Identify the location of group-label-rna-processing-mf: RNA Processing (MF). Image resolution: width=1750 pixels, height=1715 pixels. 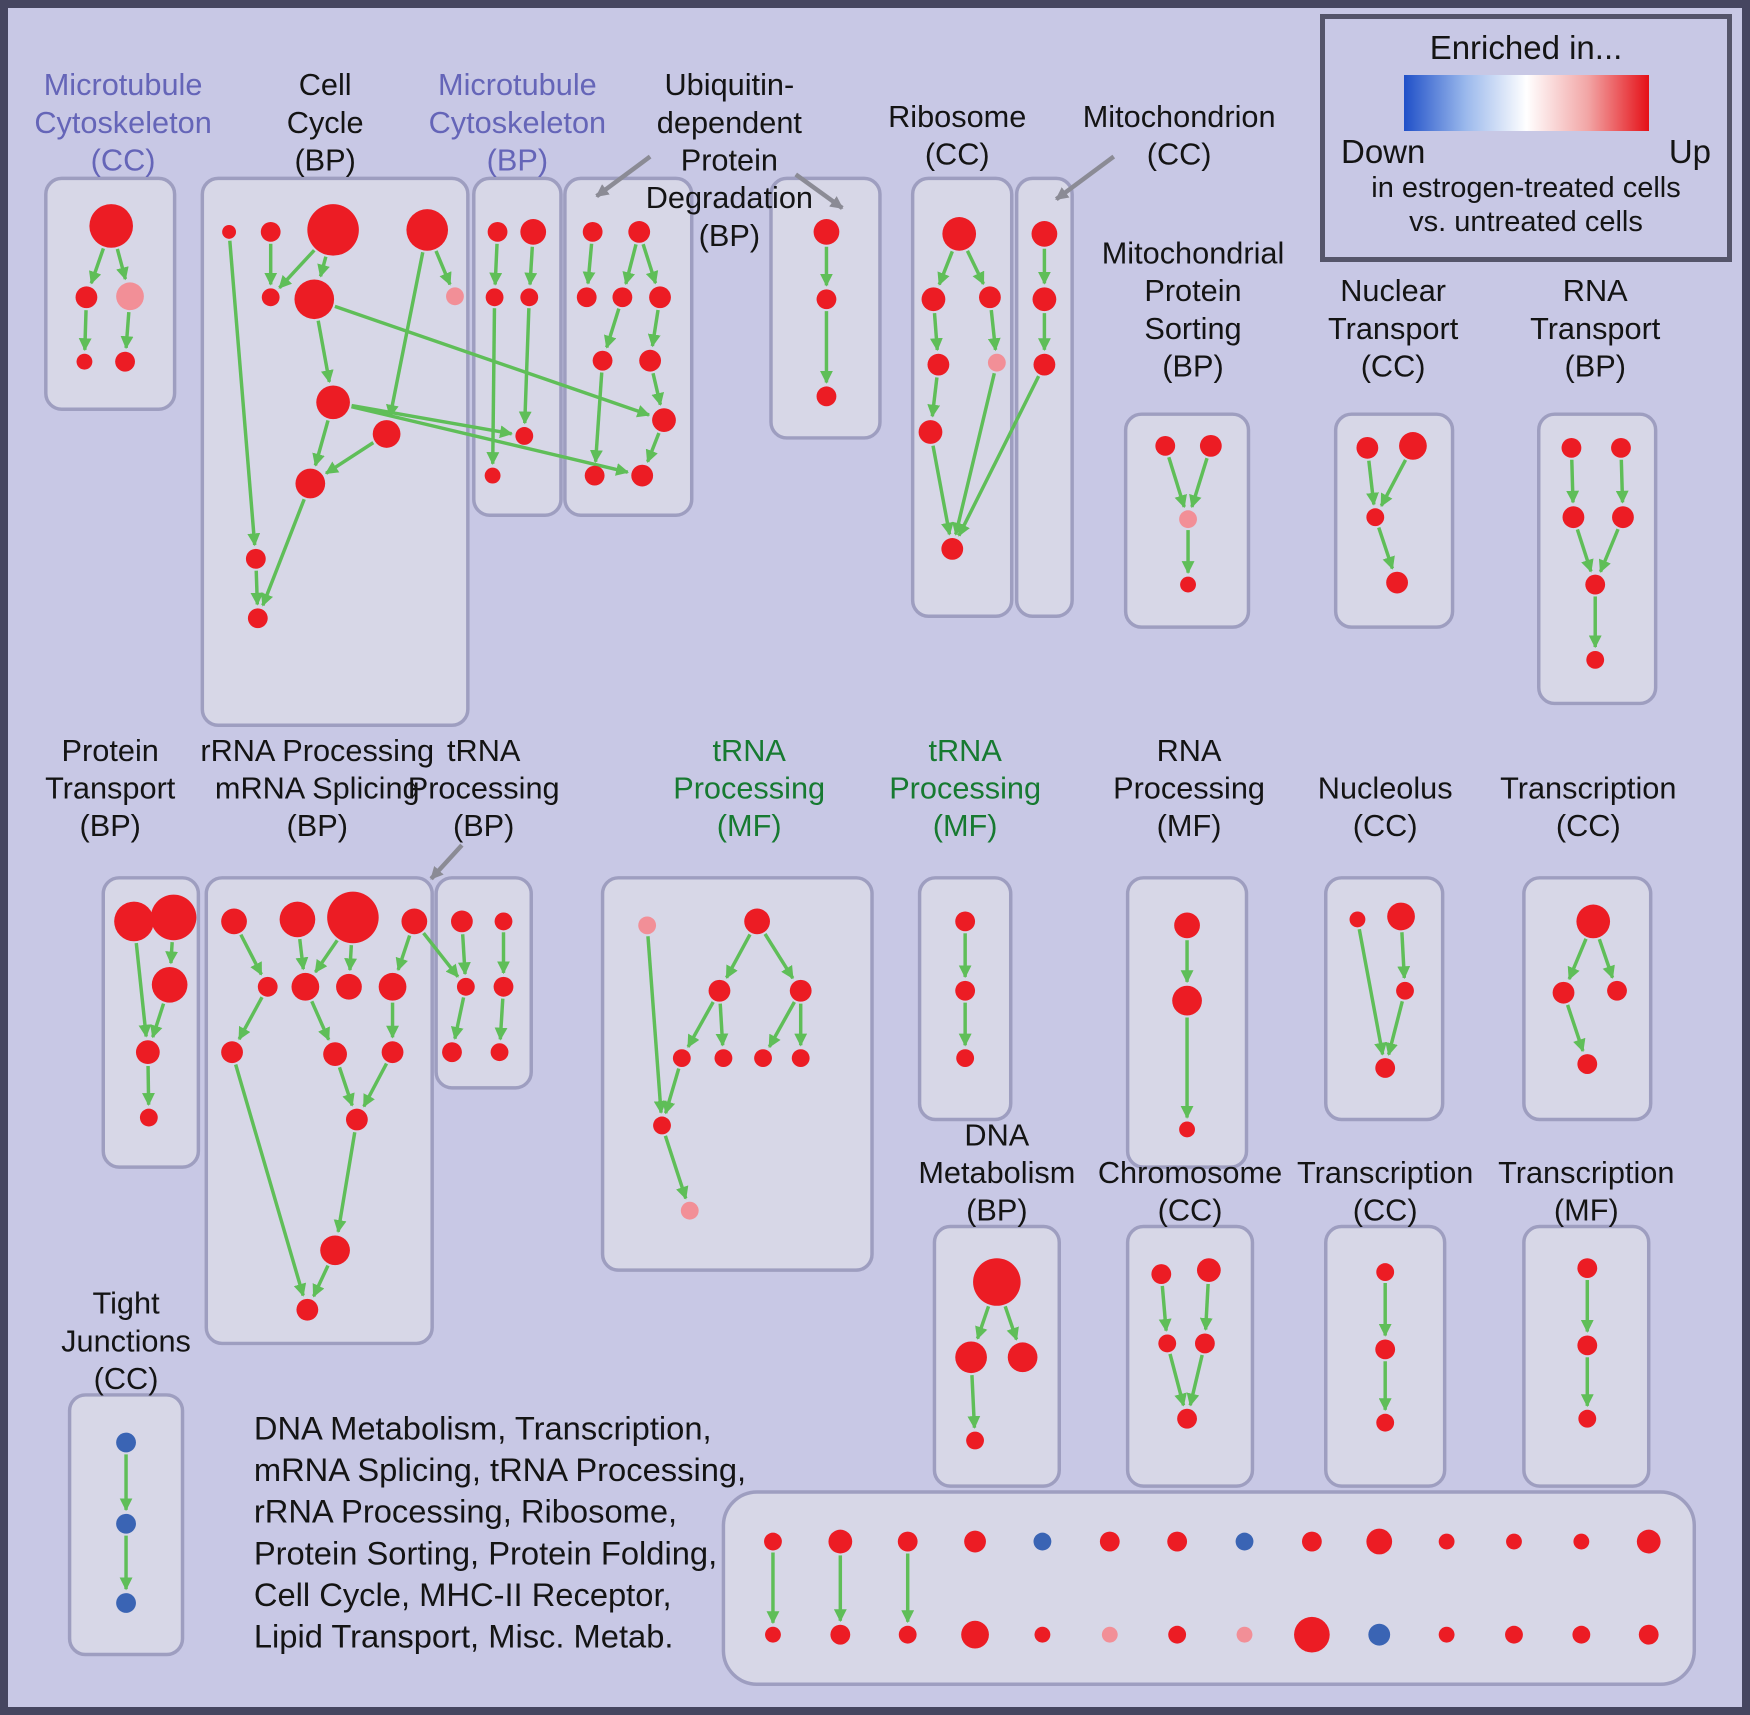
(1189, 788).